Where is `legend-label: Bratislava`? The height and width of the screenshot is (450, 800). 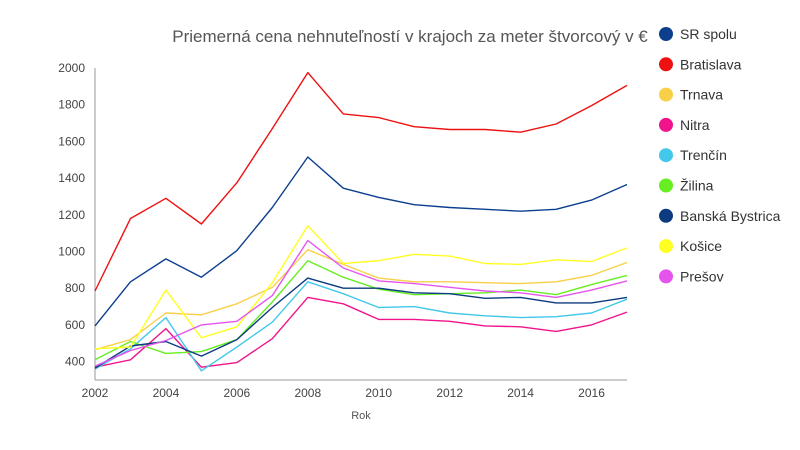 legend-label: Bratislava is located at coordinates (711, 64).